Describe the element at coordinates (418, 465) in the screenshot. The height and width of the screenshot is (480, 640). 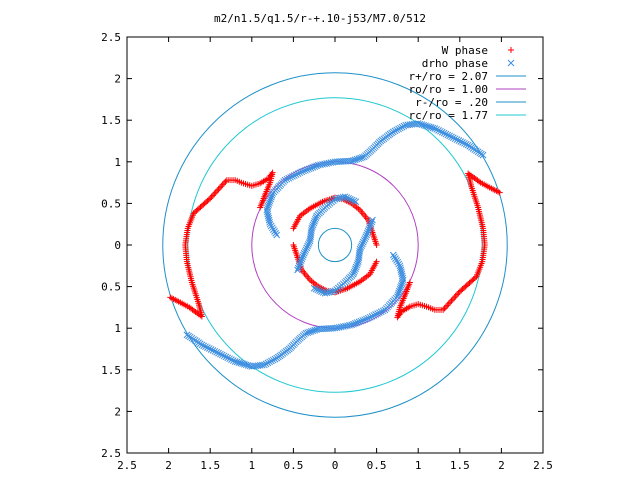
I see `x-tick-label-7: 1` at that location.